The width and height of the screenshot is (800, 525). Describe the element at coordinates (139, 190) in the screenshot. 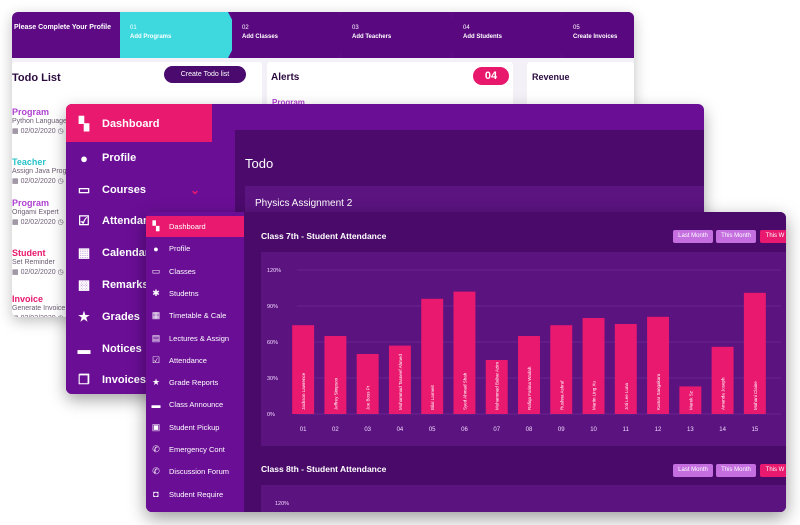

I see `sidebar-item-courses: ▭ Courses ⌄` at that location.